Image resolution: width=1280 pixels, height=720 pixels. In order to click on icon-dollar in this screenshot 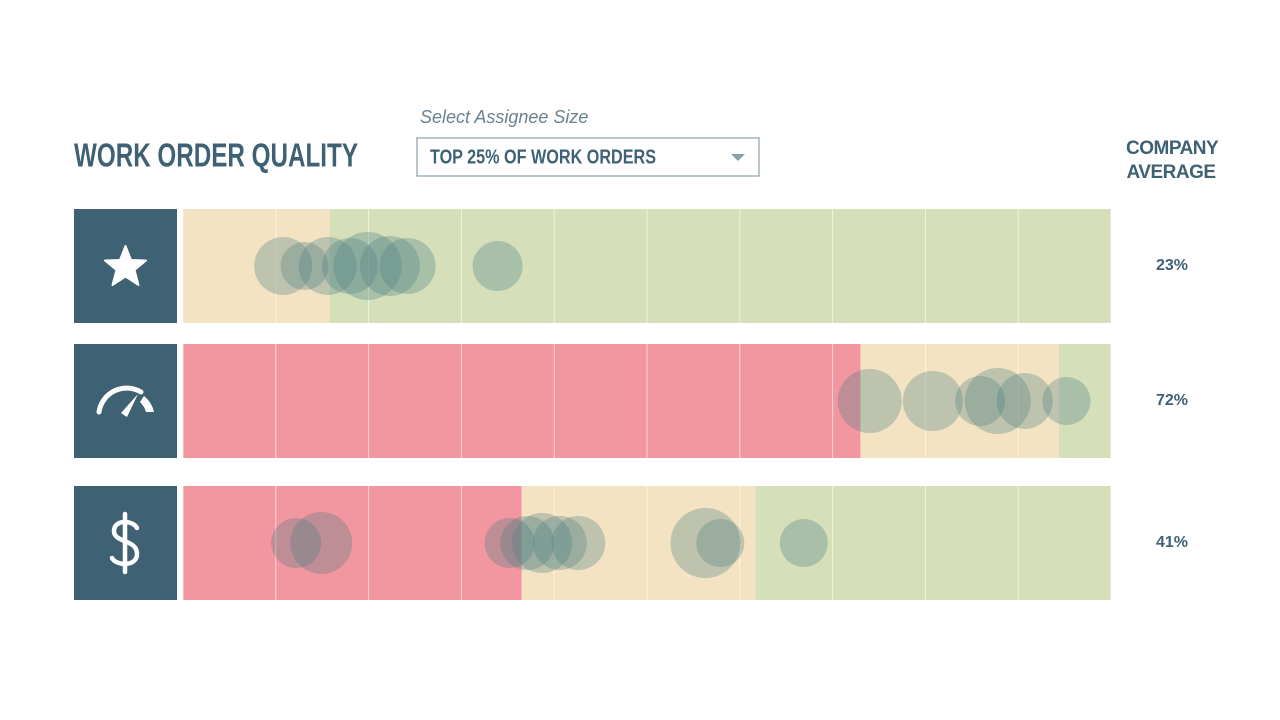, I will do `click(125, 543)`.